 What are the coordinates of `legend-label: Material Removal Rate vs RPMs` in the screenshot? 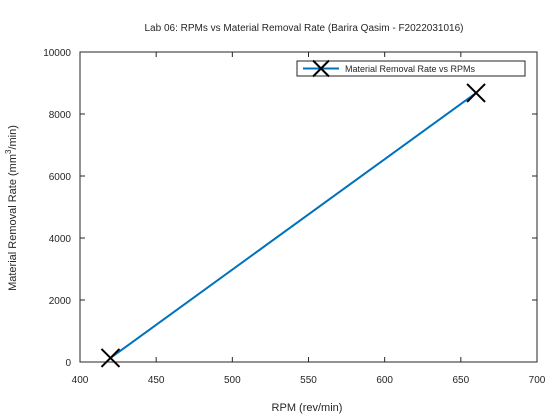 It's located at (410, 69).